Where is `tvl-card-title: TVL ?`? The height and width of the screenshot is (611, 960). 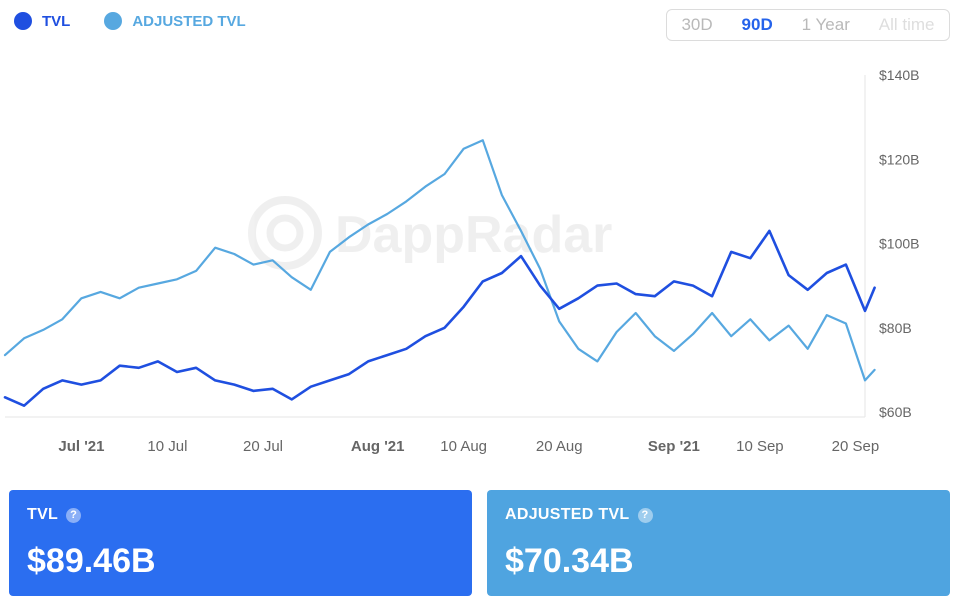 tvl-card-title: TVL ? is located at coordinates (54, 515).